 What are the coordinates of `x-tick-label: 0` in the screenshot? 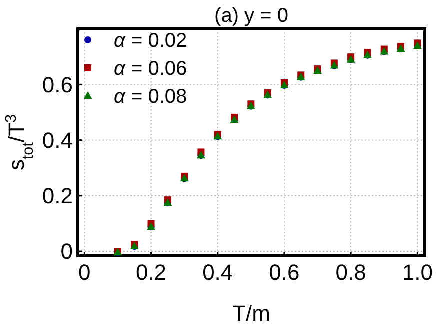 It's located at (84, 272).